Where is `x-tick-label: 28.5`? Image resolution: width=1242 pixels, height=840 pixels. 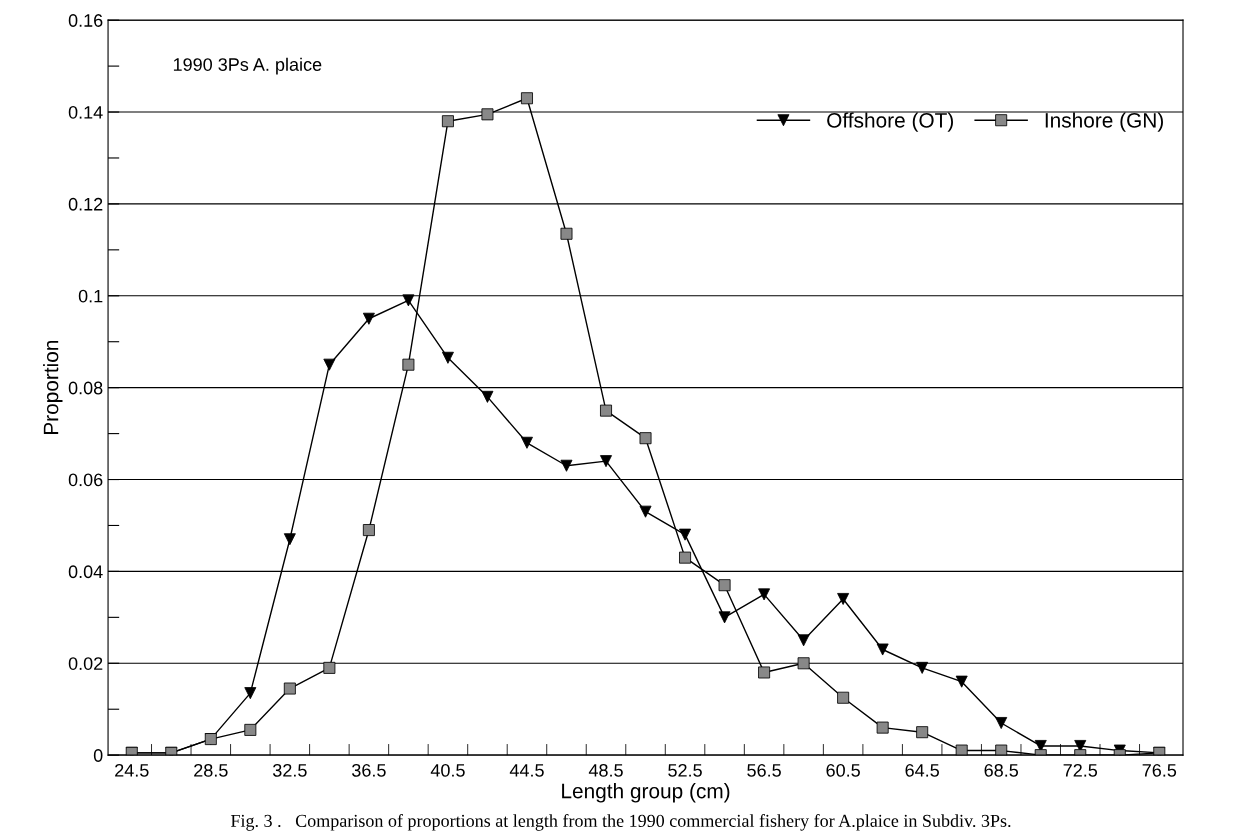 x-tick-label: 28.5 is located at coordinates (211, 770).